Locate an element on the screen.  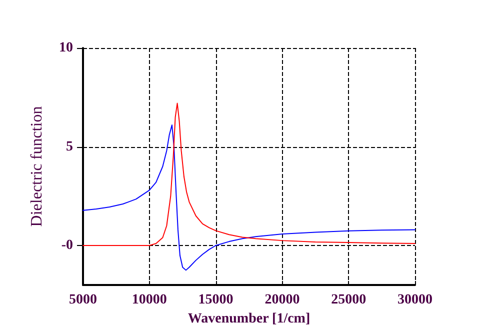
x-axis-title: Wavenumber [1/cm] is located at coordinates (249, 318).